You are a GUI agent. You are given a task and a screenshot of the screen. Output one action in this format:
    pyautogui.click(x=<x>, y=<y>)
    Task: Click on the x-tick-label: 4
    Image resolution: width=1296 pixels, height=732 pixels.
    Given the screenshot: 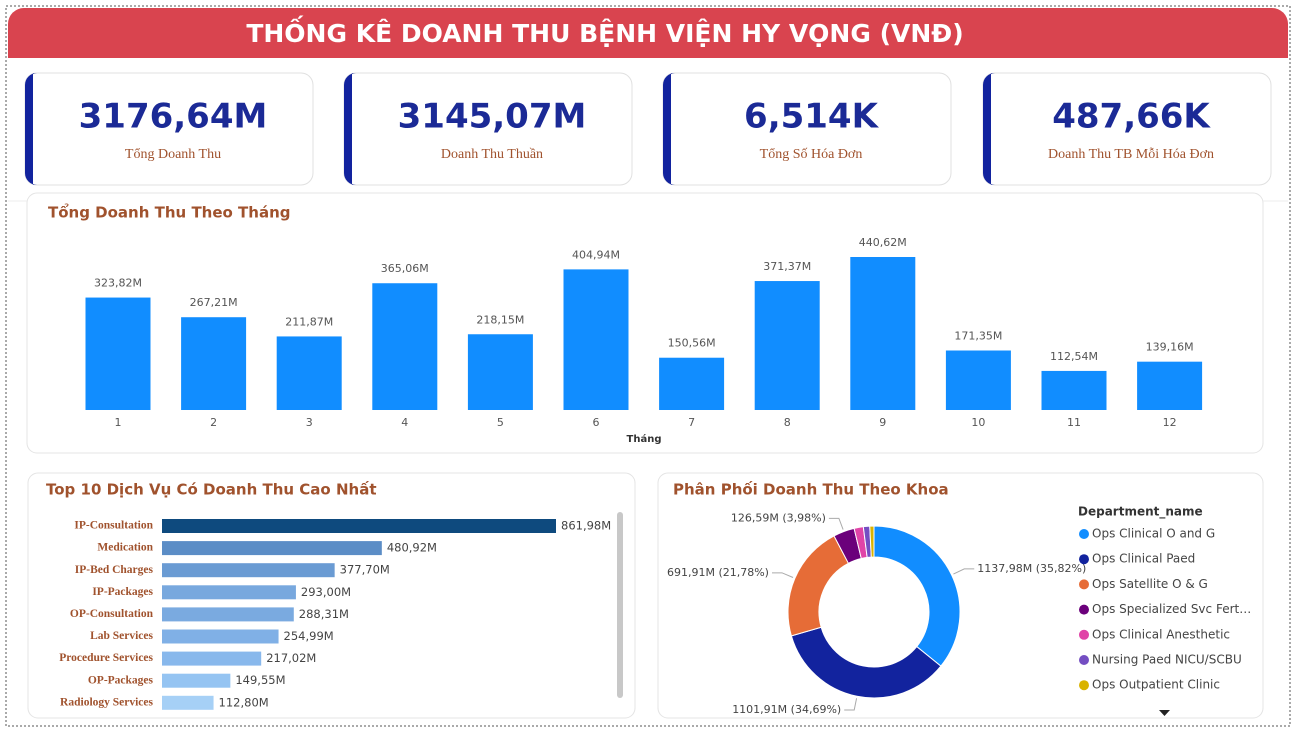 What is the action you would take?
    pyautogui.click(x=404, y=422)
    